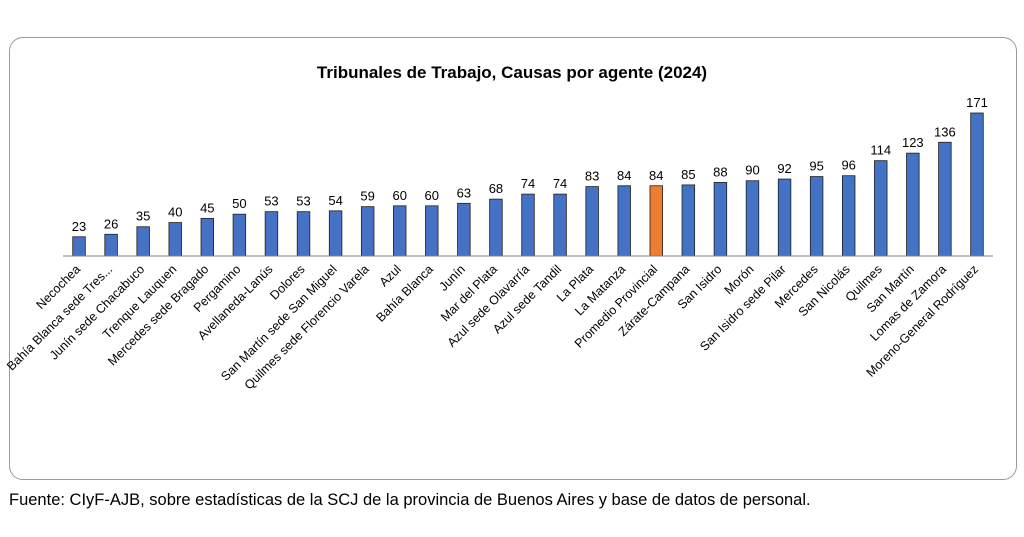  I want to click on bar-quilmes-sede-florencio-varela, so click(367, 231).